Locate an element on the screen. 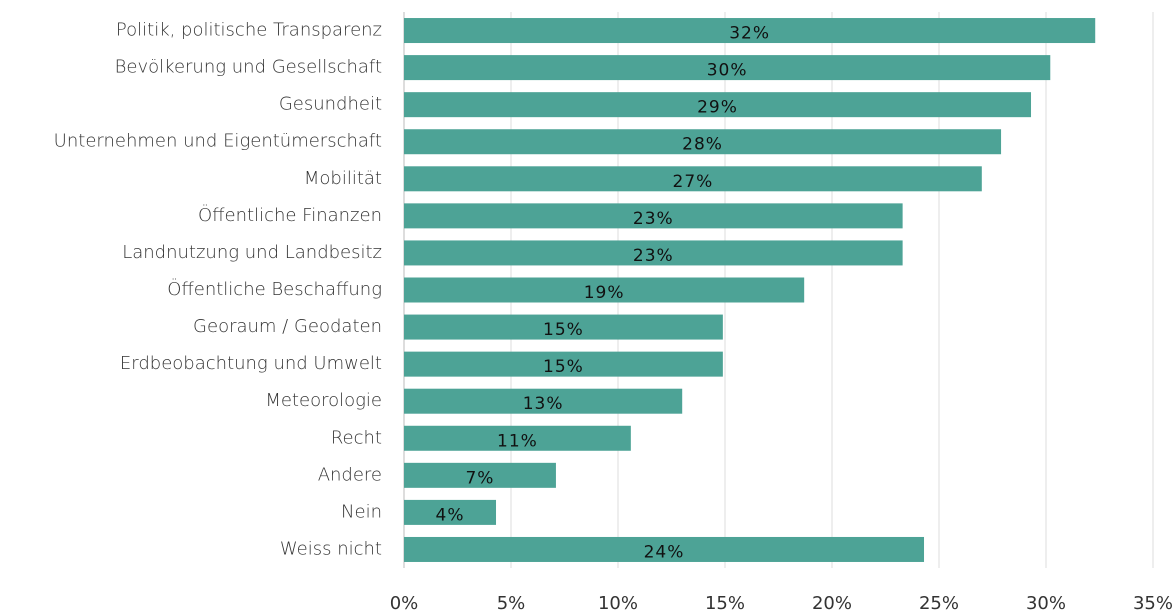 The height and width of the screenshot is (612, 1176). category-label: Andere is located at coordinates (350, 474).